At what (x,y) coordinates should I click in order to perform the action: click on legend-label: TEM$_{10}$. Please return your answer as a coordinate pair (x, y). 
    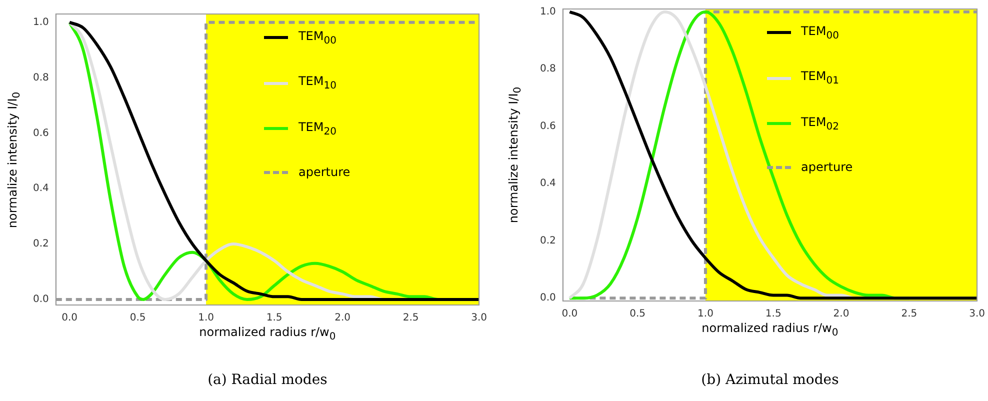
    Looking at the image, I should click on (317, 83).